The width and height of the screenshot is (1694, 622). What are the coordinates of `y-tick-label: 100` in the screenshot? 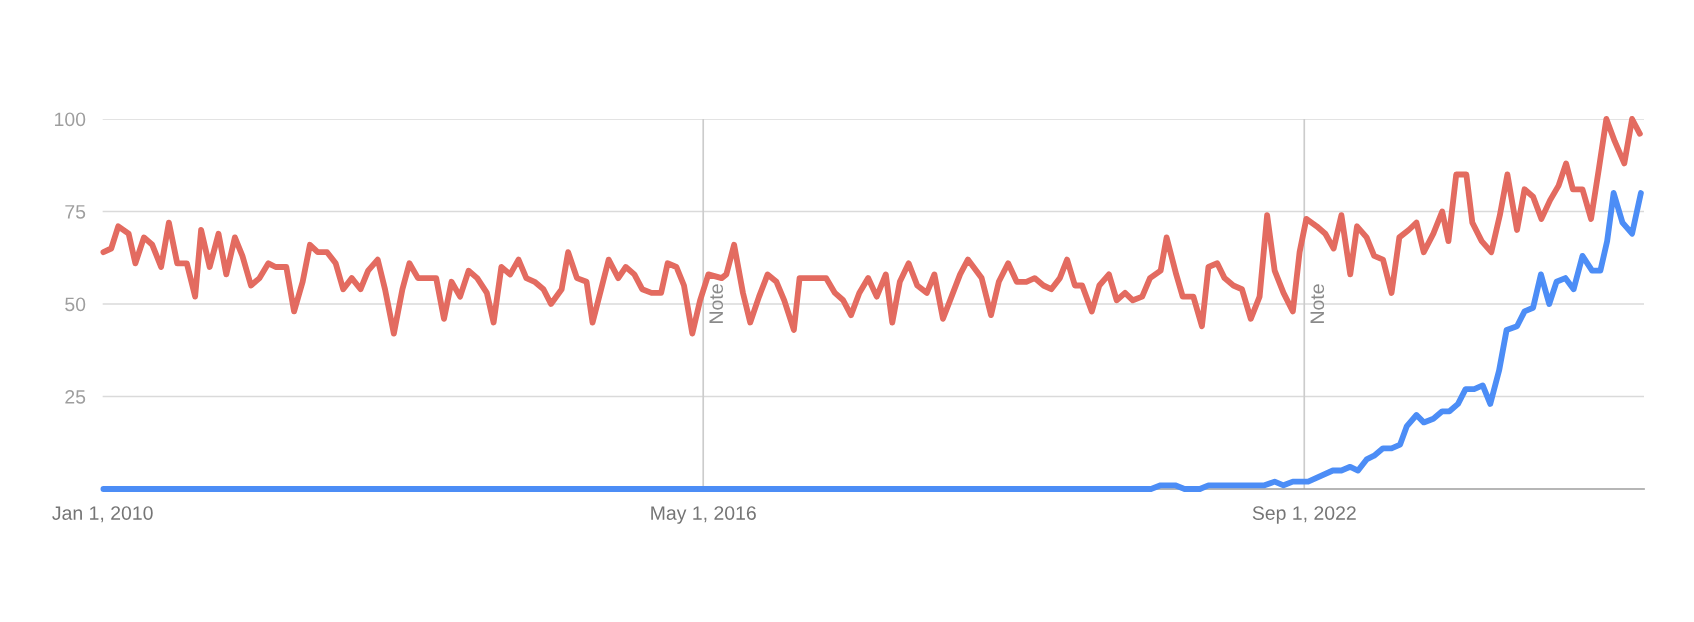 It's located at (70, 119).